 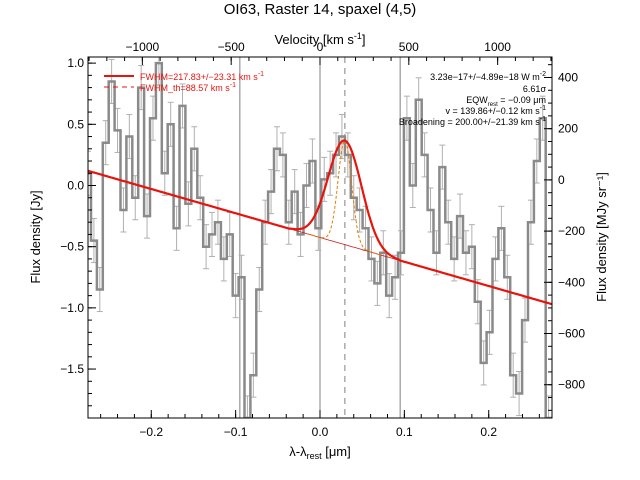 I want to click on svg-text: 3.23e−17+/−4.89e−18 W m-2, so click(x=488, y=76).